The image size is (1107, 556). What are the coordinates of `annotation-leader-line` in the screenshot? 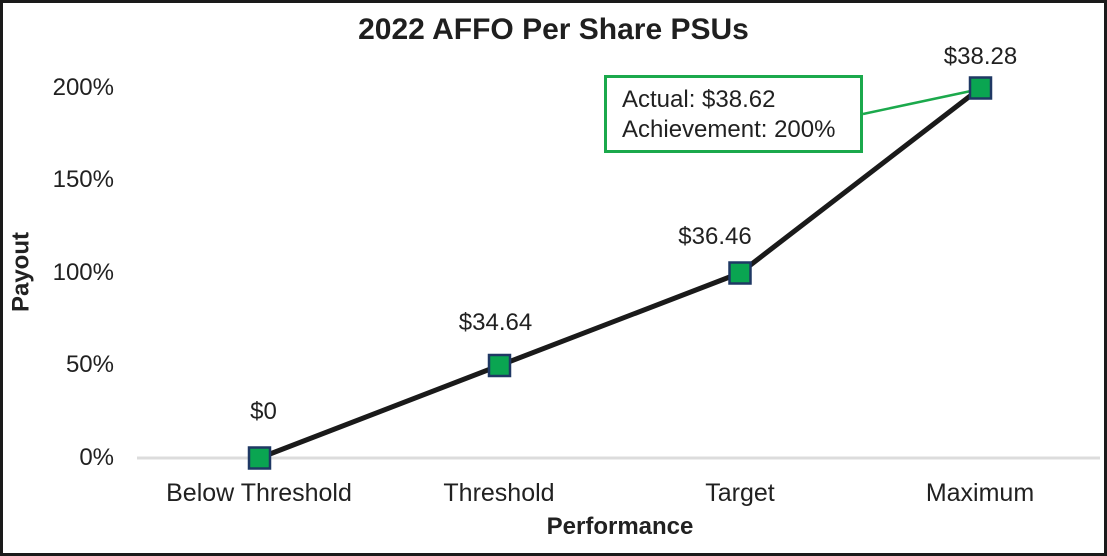 It's located at (917, 102).